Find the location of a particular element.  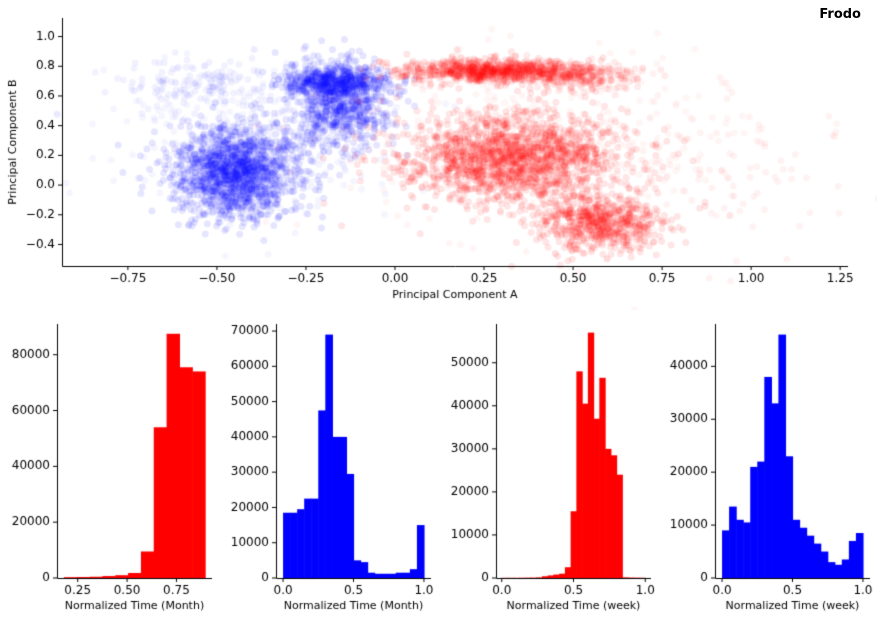

histogram-normalized-time-month-red is located at coordinates (109, 468).